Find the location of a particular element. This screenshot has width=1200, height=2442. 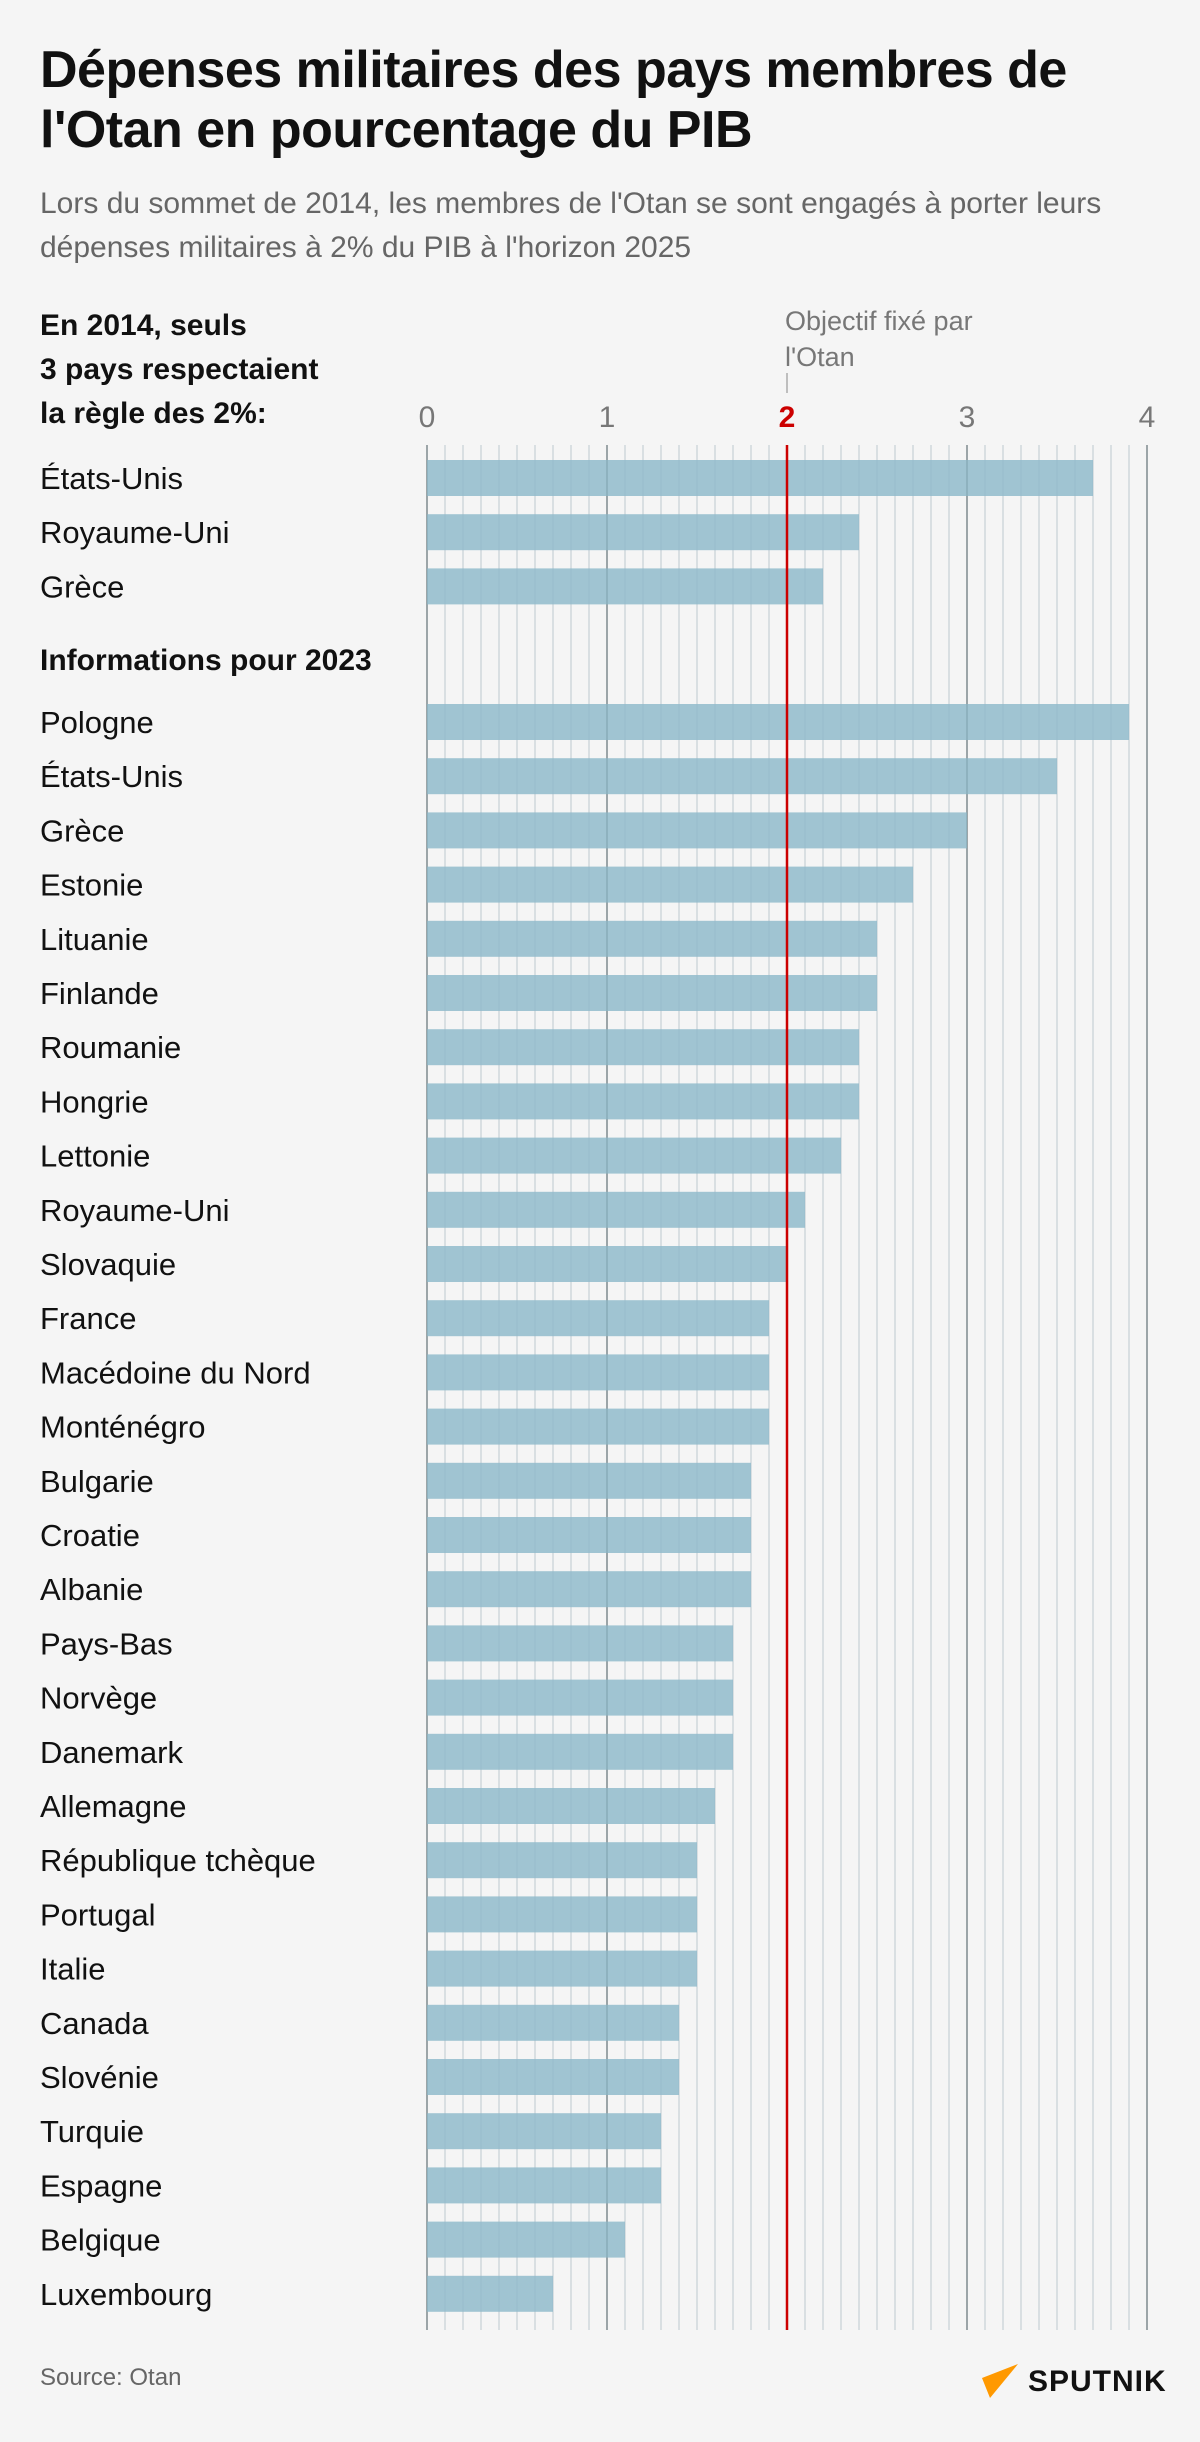

category-label: Macédoine du Nord is located at coordinates (175, 1372).